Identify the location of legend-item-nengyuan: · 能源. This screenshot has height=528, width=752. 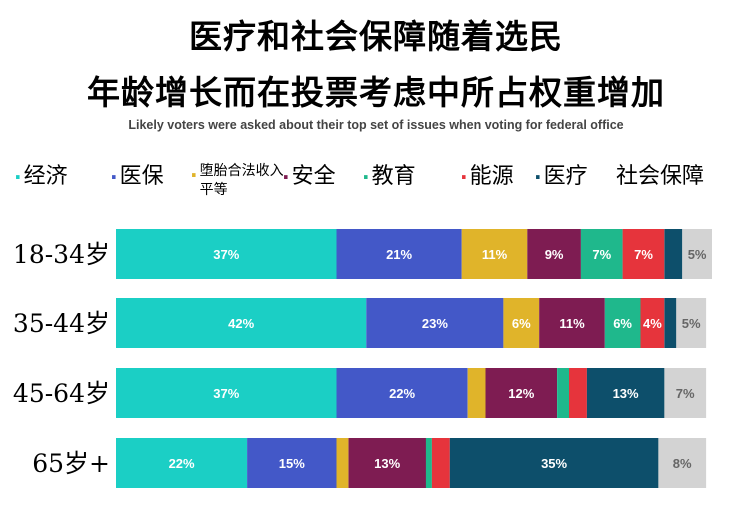
(487, 177).